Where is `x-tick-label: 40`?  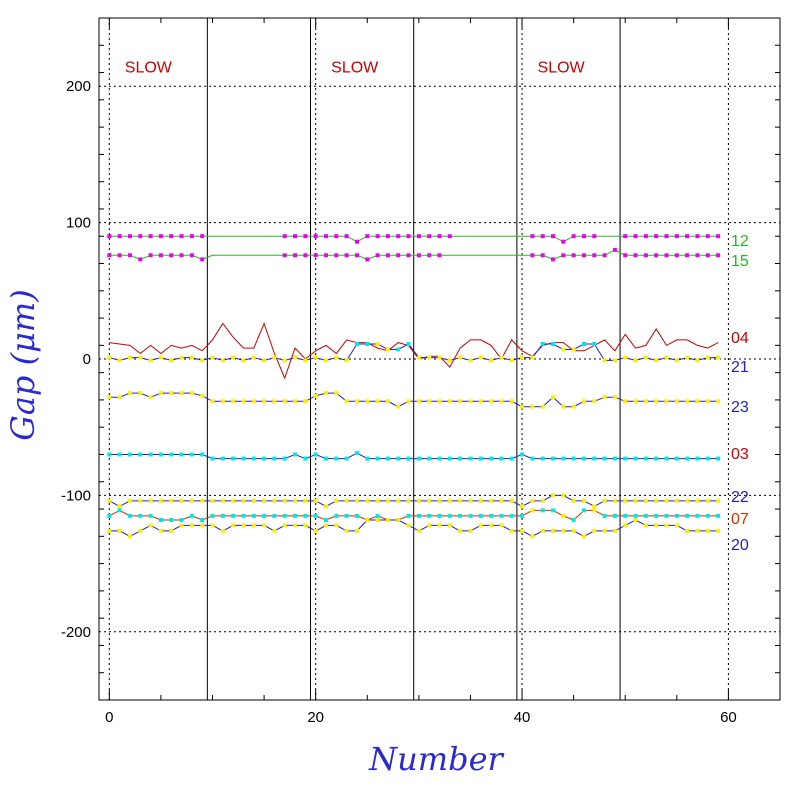 x-tick-label: 40 is located at coordinates (522, 717).